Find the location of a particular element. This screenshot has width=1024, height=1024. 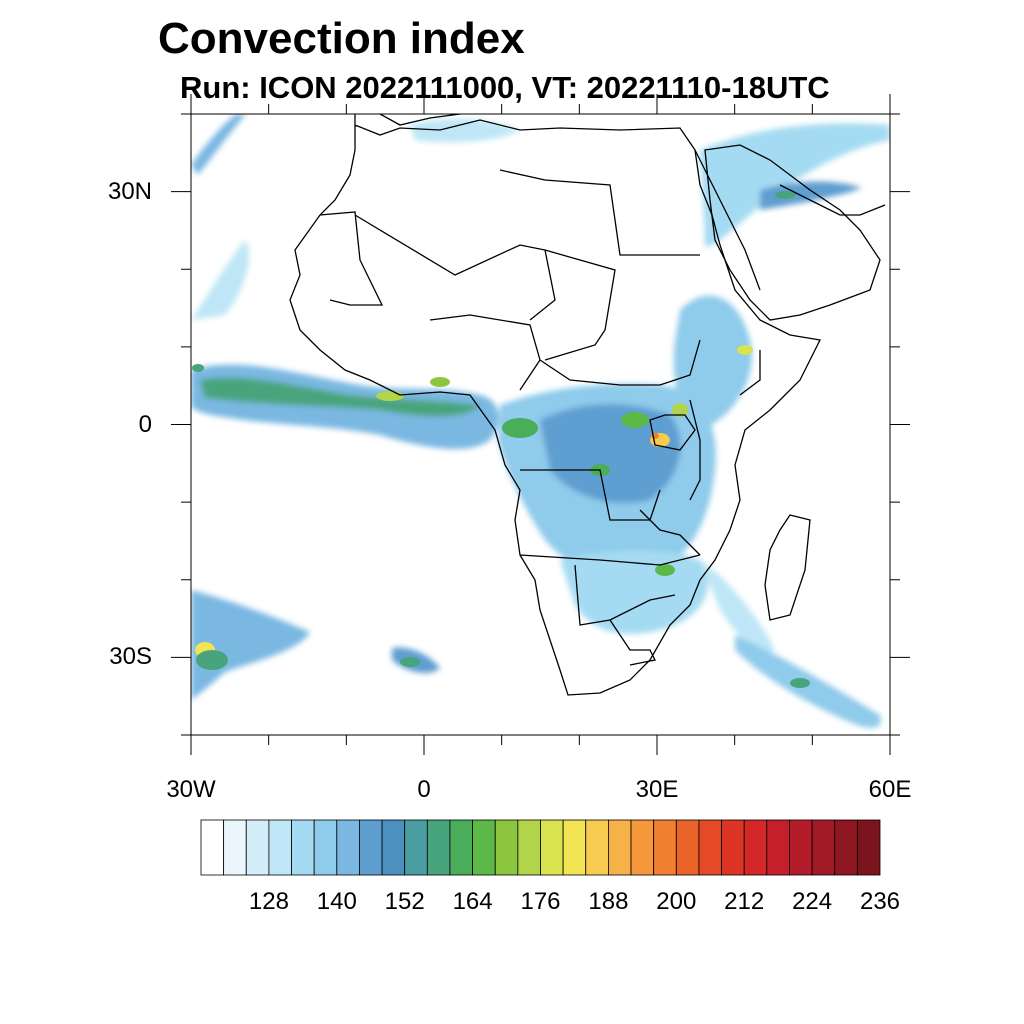

south-atlantic-front is located at coordinates (250, 645).